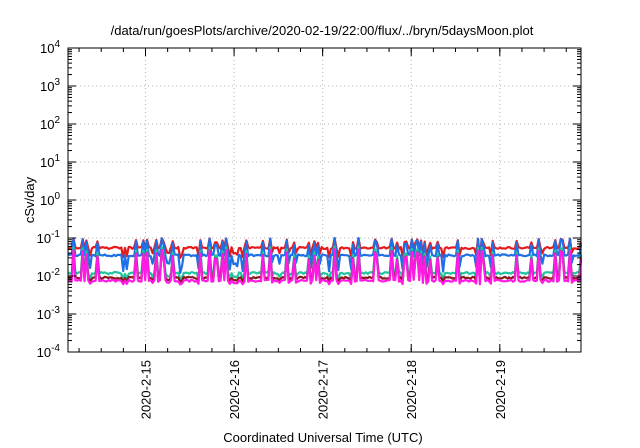  Describe the element at coordinates (50, 47) in the screenshot. I see `y-tick-label: 10⁴` at that location.